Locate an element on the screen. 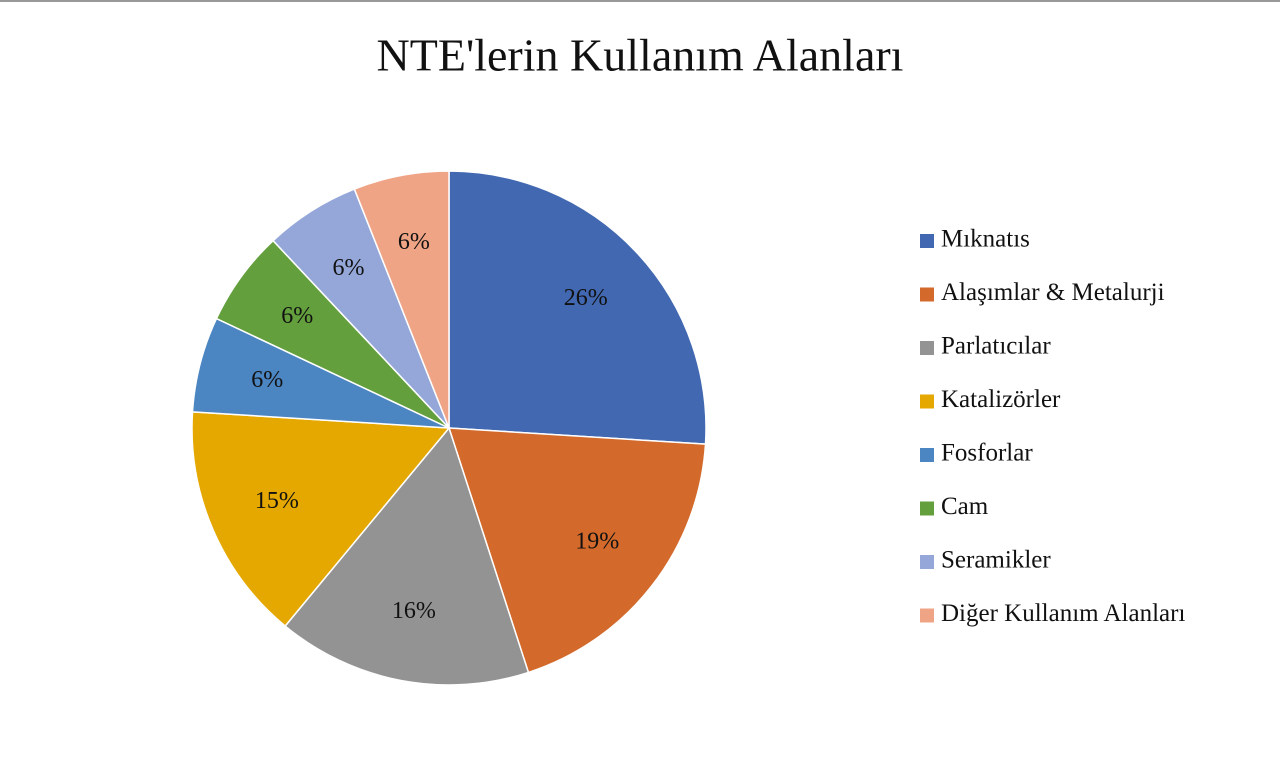  legend-label: Seramikler is located at coordinates (996, 560).